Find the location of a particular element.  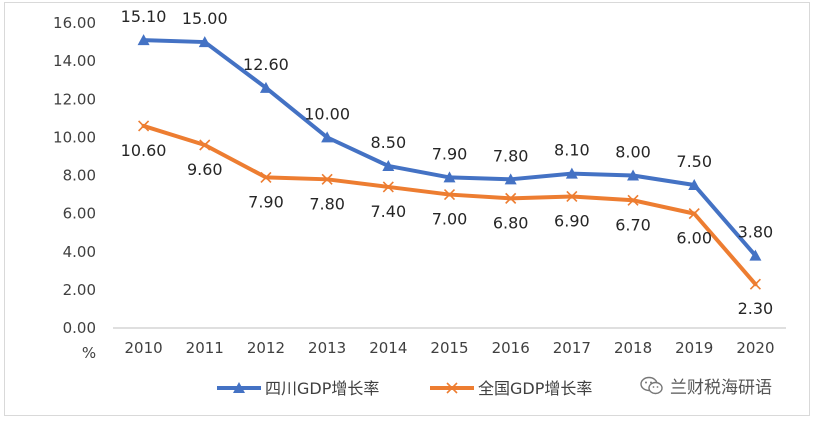

y-axis-label: % is located at coordinates (89, 353).